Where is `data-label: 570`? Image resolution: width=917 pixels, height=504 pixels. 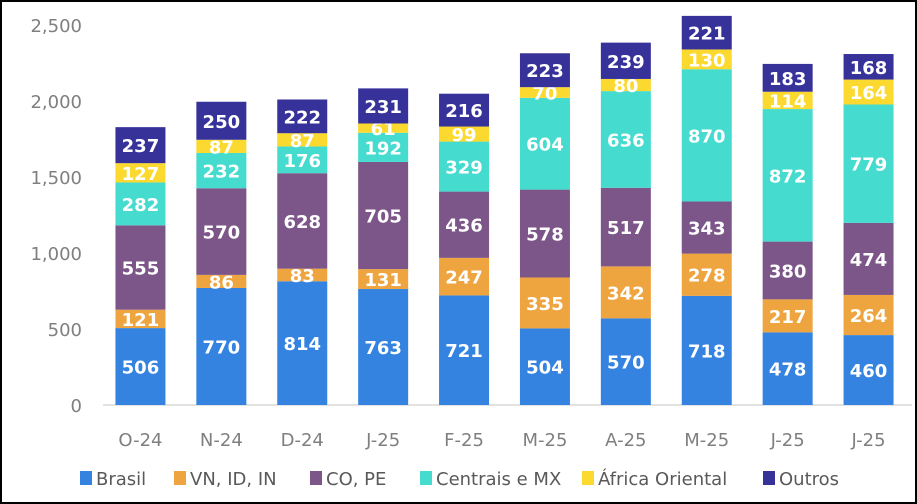
data-label: 570 is located at coordinates (626, 363).